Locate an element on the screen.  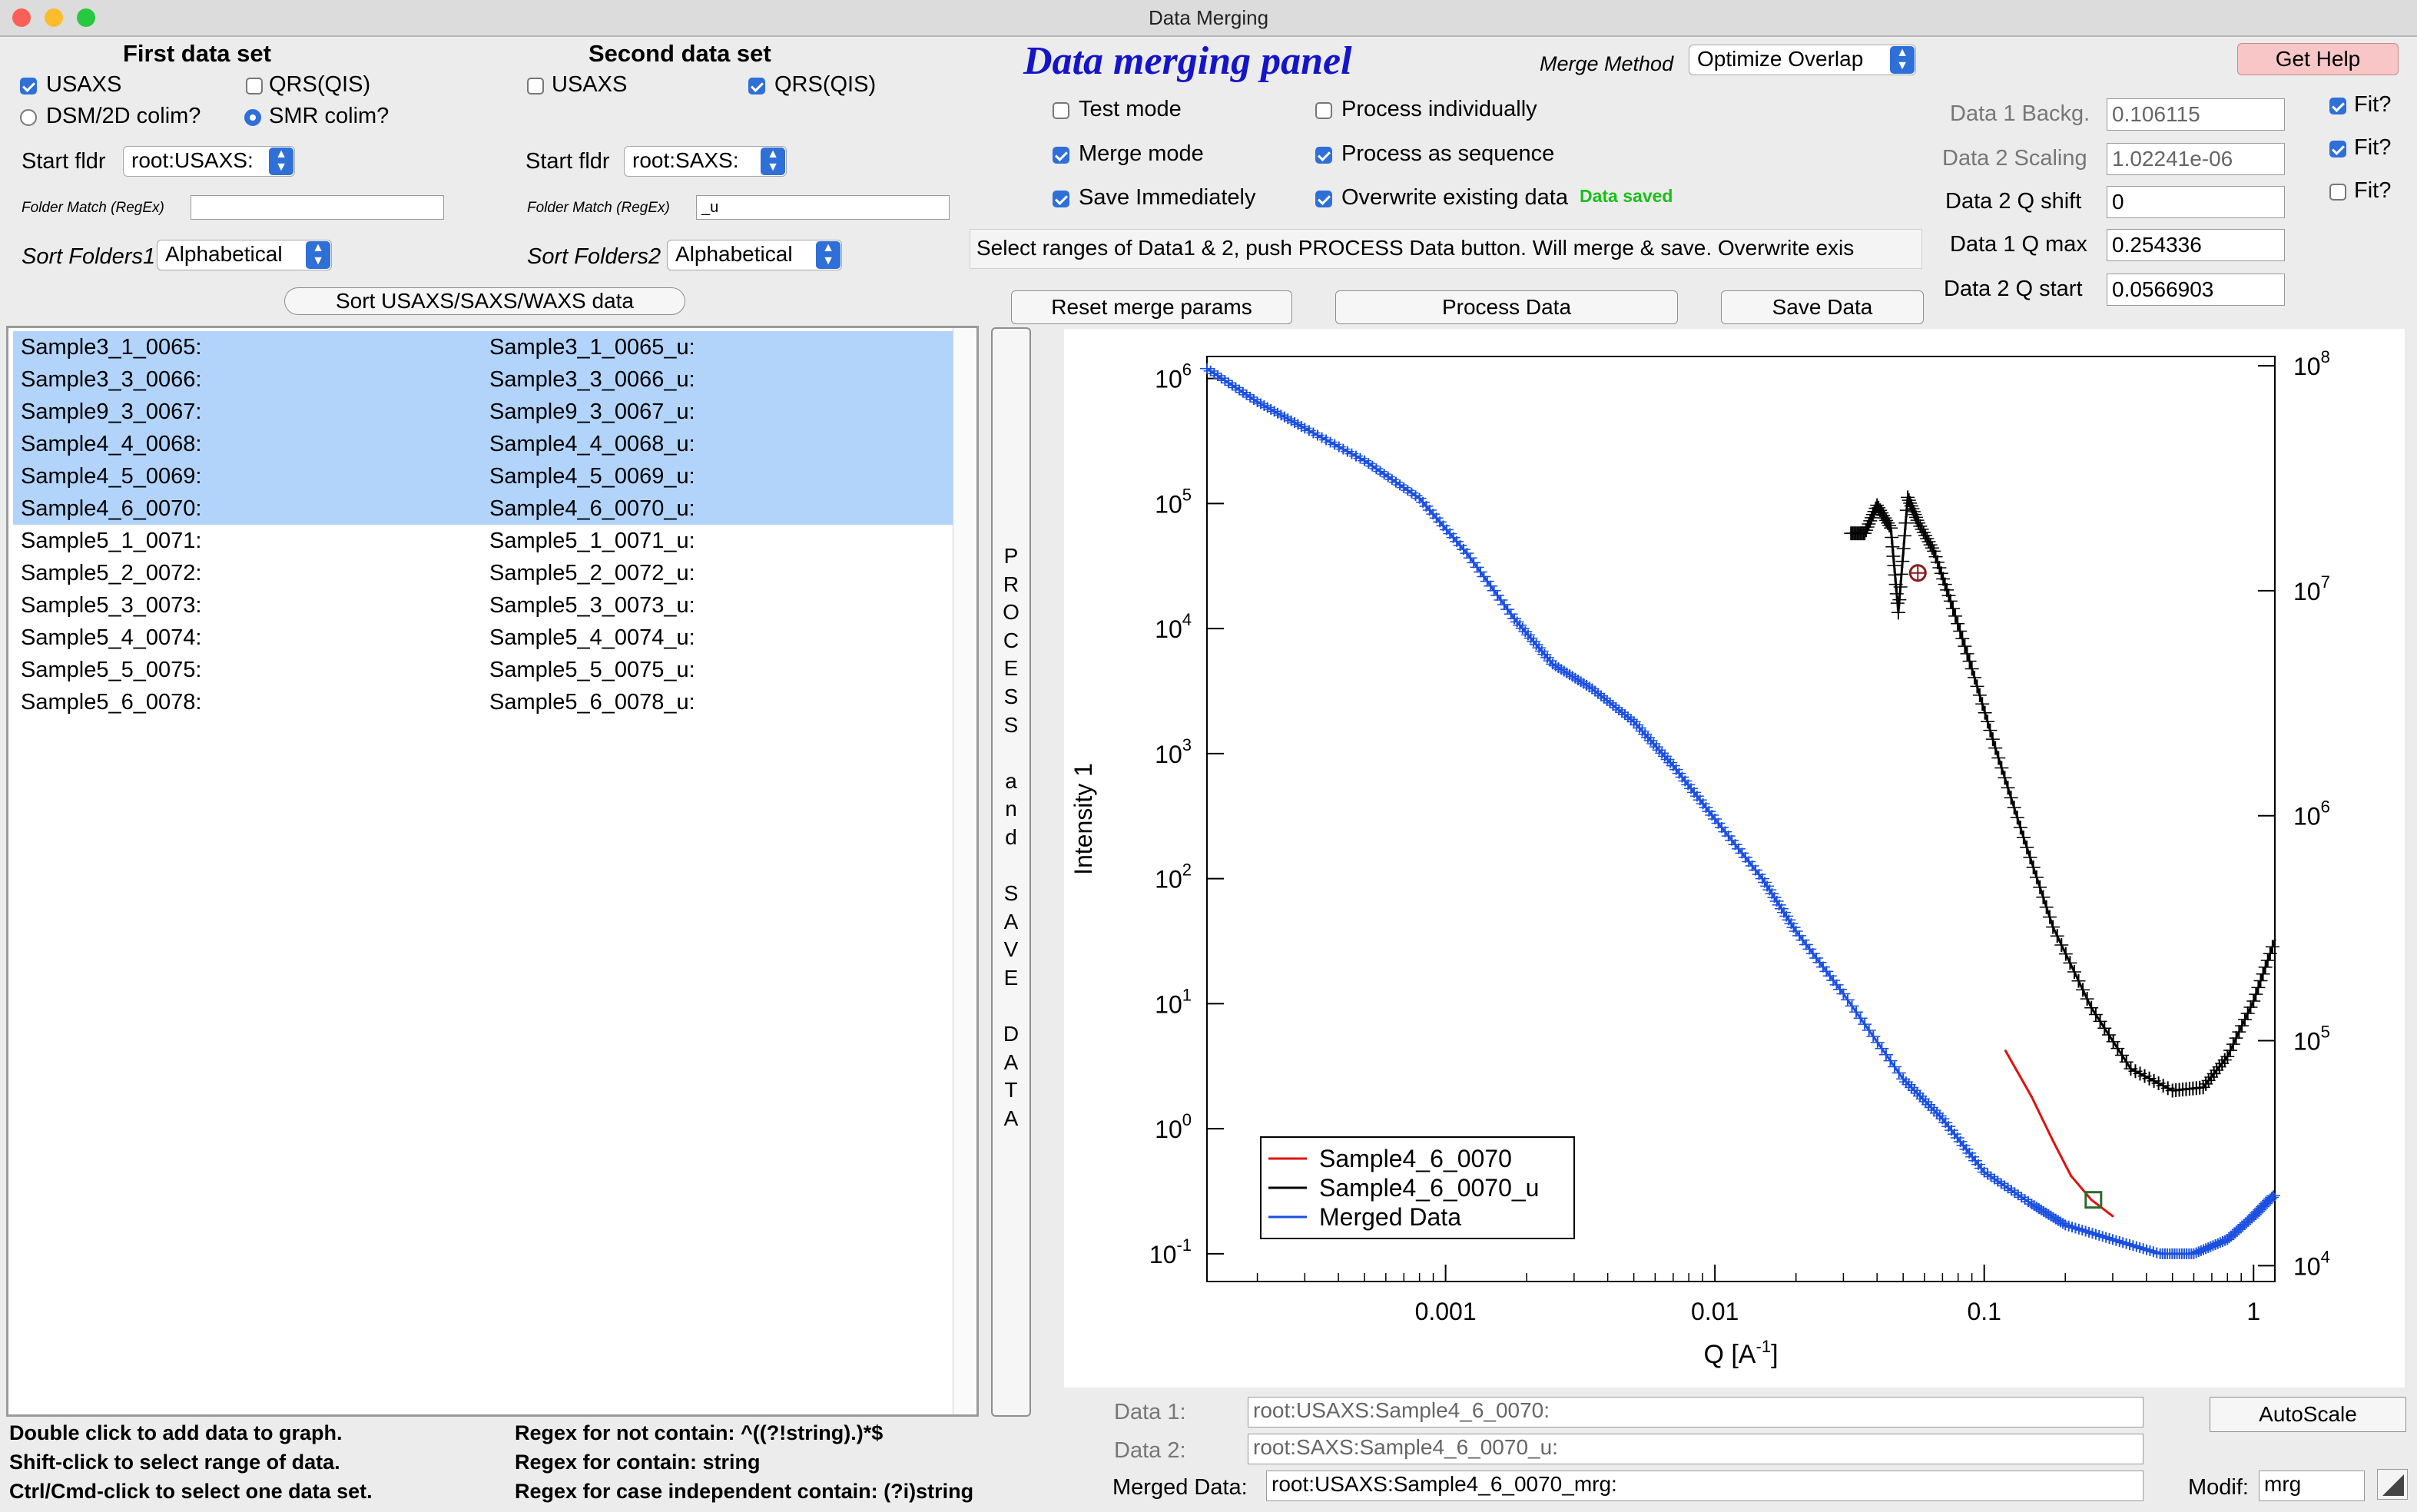
dsm-colim-label: DSM/2D colim? is located at coordinates (123, 116).